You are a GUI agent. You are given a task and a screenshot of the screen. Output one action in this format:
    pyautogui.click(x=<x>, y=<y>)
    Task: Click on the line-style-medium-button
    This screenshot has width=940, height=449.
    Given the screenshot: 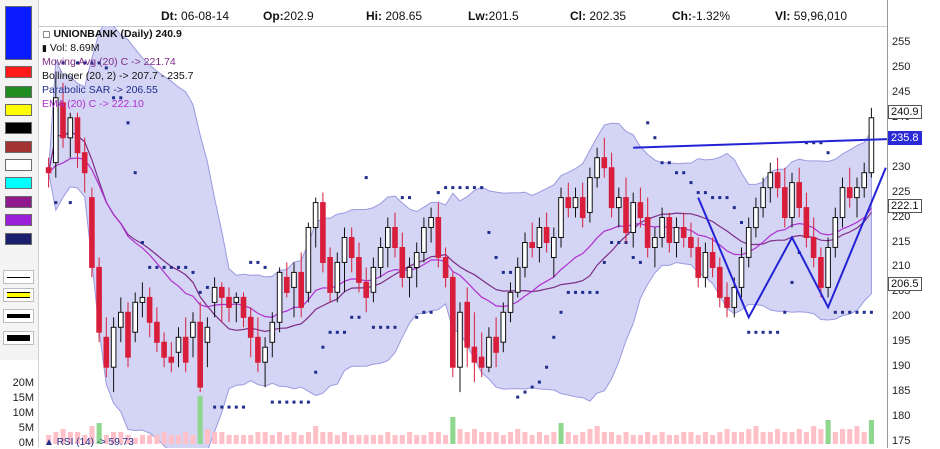 What is the action you would take?
    pyautogui.click(x=18, y=316)
    